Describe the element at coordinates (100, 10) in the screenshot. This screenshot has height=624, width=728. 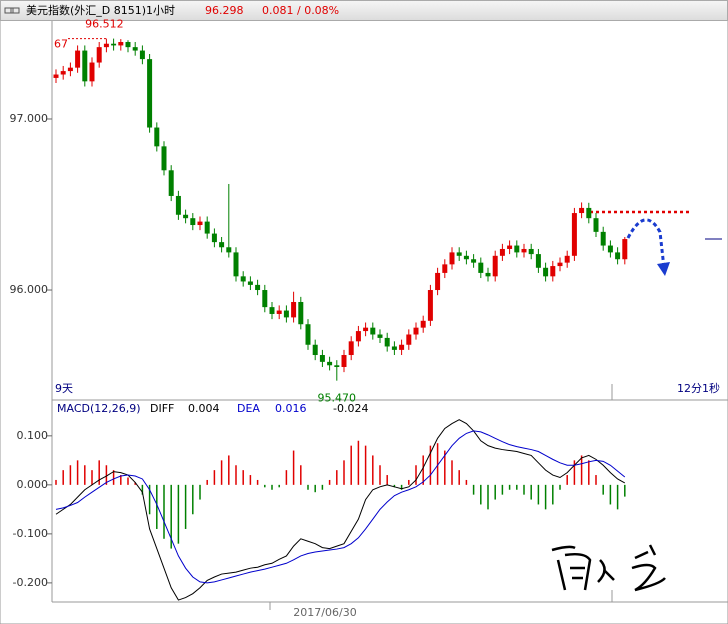
I see `chart-title: 美元指数(外汇_D 8151)1小时` at that location.